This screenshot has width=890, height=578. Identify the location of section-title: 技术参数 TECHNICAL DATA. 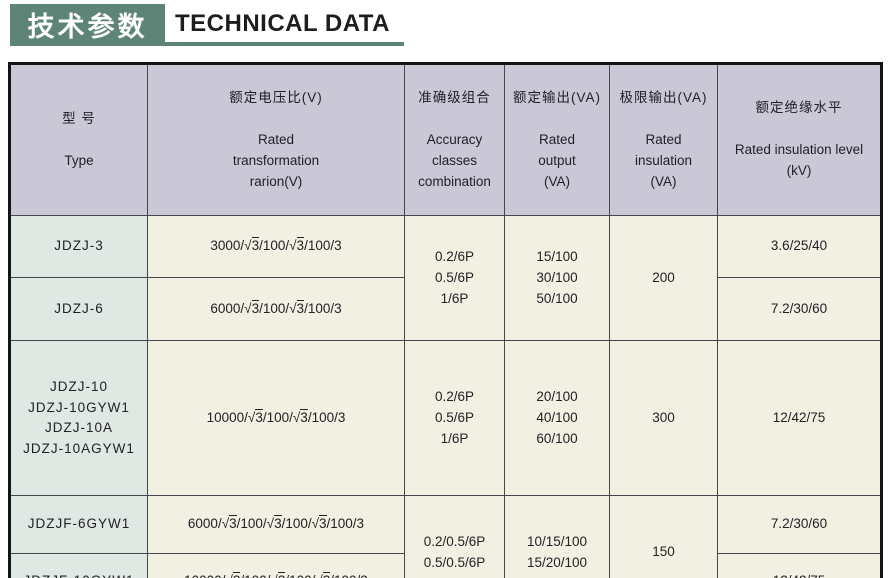
(207, 25).